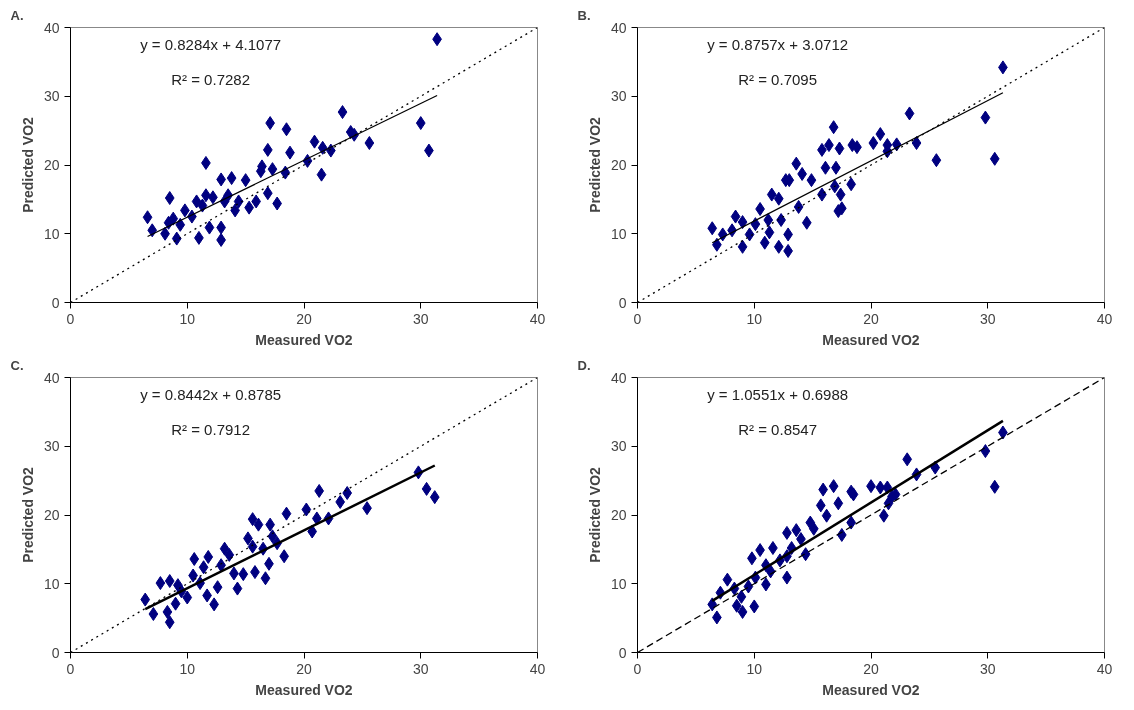  Describe the element at coordinates (211, 430) in the screenshot. I see `annotation: R² = 0.7912` at that location.